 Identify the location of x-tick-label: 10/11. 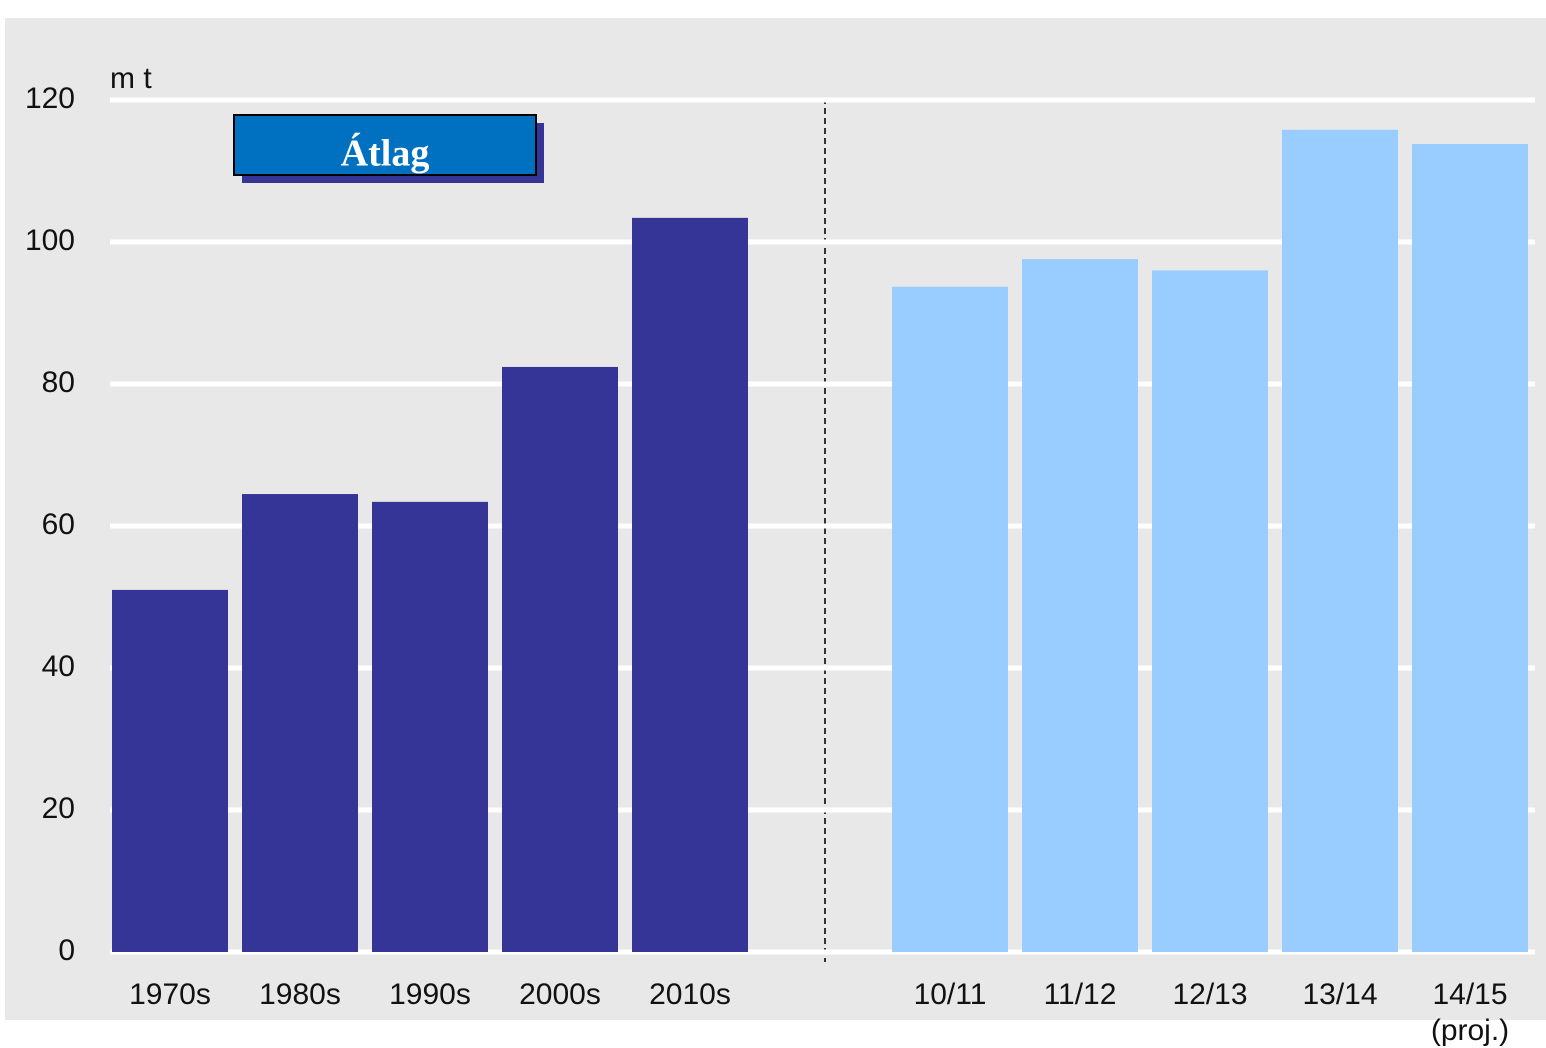
(950, 994).